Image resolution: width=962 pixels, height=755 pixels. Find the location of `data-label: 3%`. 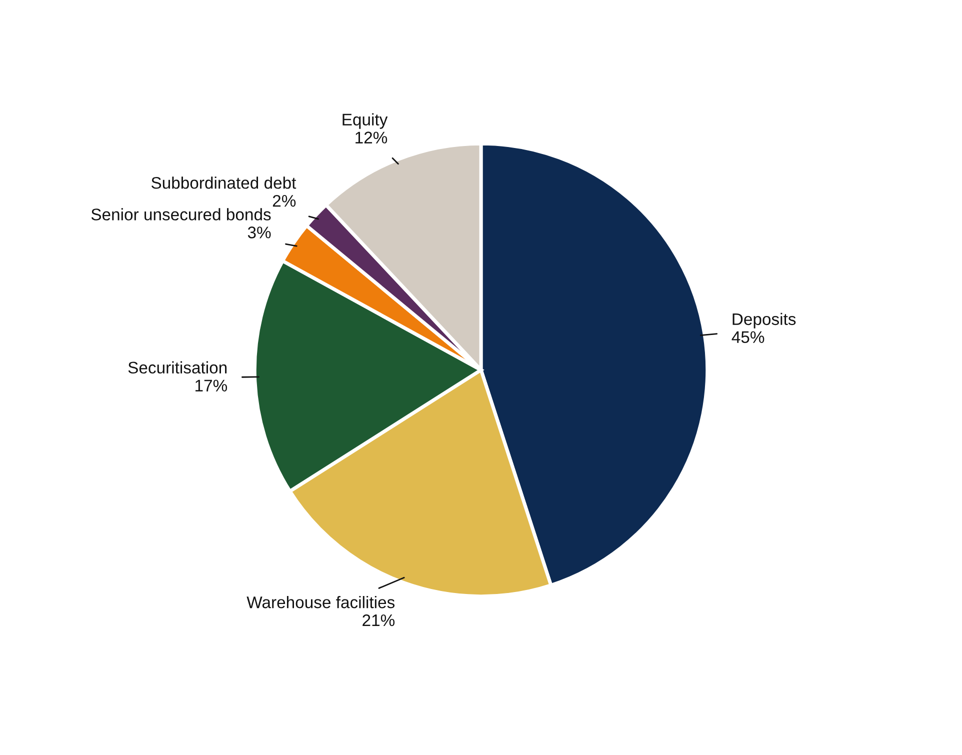

data-label: 3% is located at coordinates (259, 232).